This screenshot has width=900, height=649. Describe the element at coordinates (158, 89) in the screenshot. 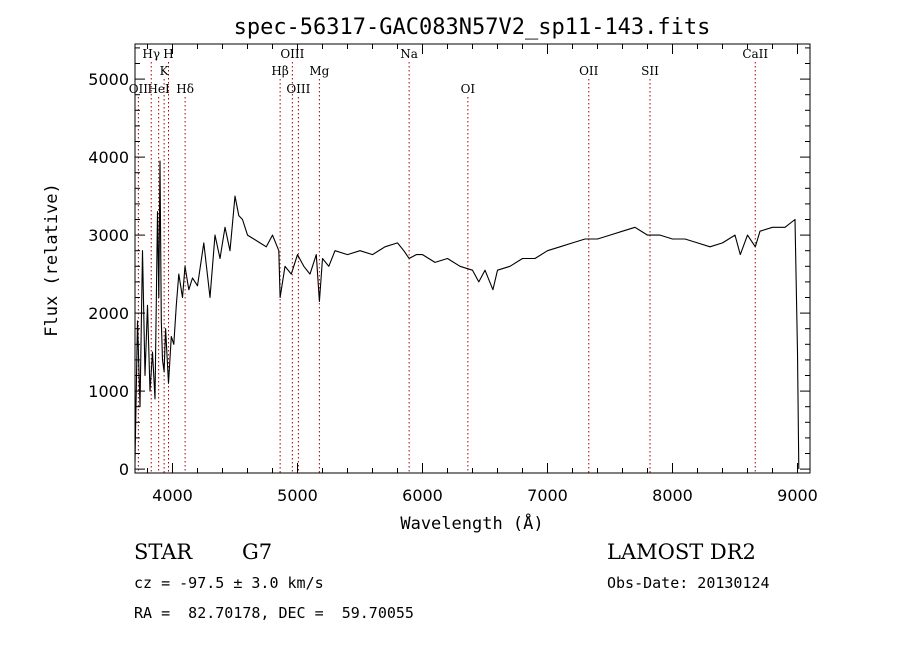

I see `spectral-line-label: HeI` at that location.